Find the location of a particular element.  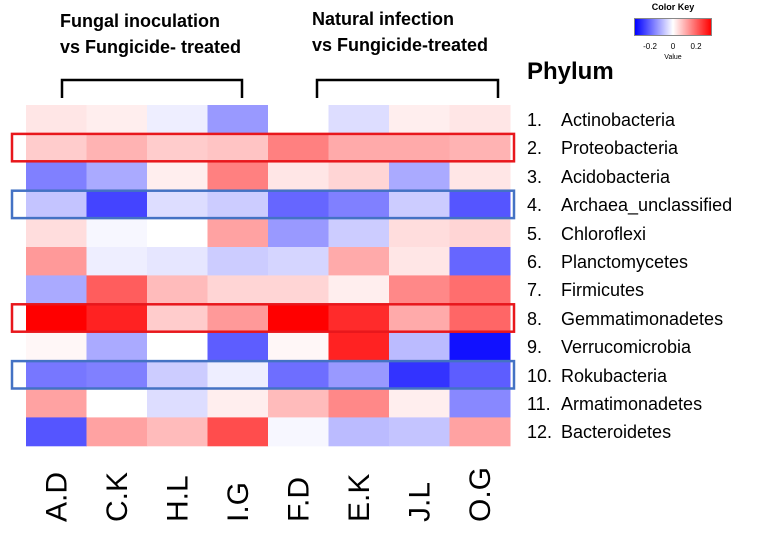

row-label: 2. Proteobacteria is located at coordinates (602, 148).